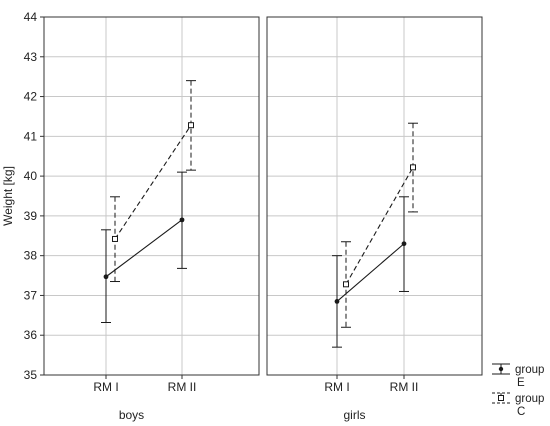  What do you see at coordinates (31, 136) in the screenshot?
I see `y-tick-label: 41` at bounding box center [31, 136].